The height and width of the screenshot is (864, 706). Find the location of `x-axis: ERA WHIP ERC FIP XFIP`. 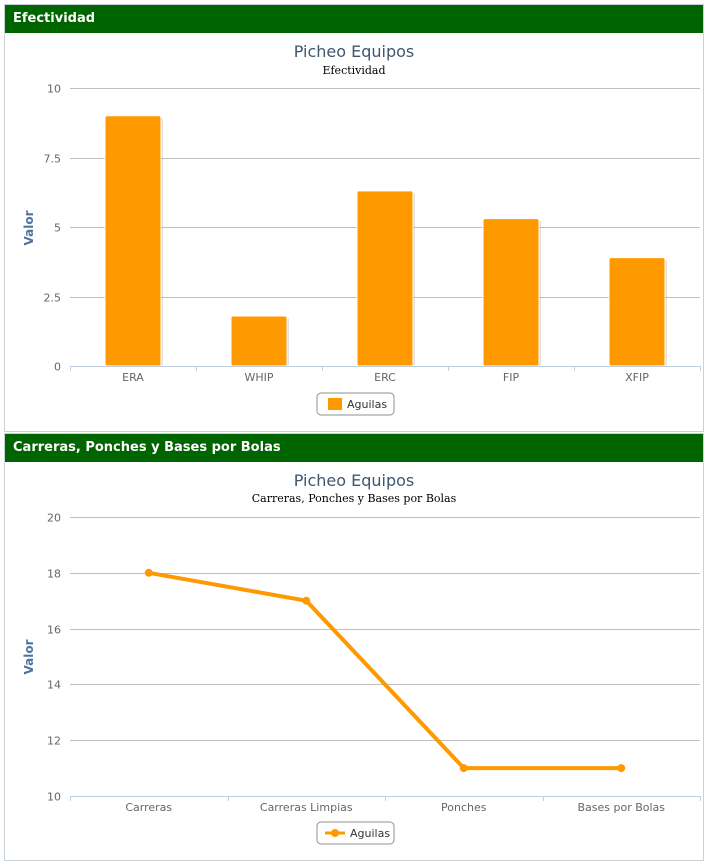

x-axis: ERA WHIP ERC FIP XFIP is located at coordinates (385, 375).